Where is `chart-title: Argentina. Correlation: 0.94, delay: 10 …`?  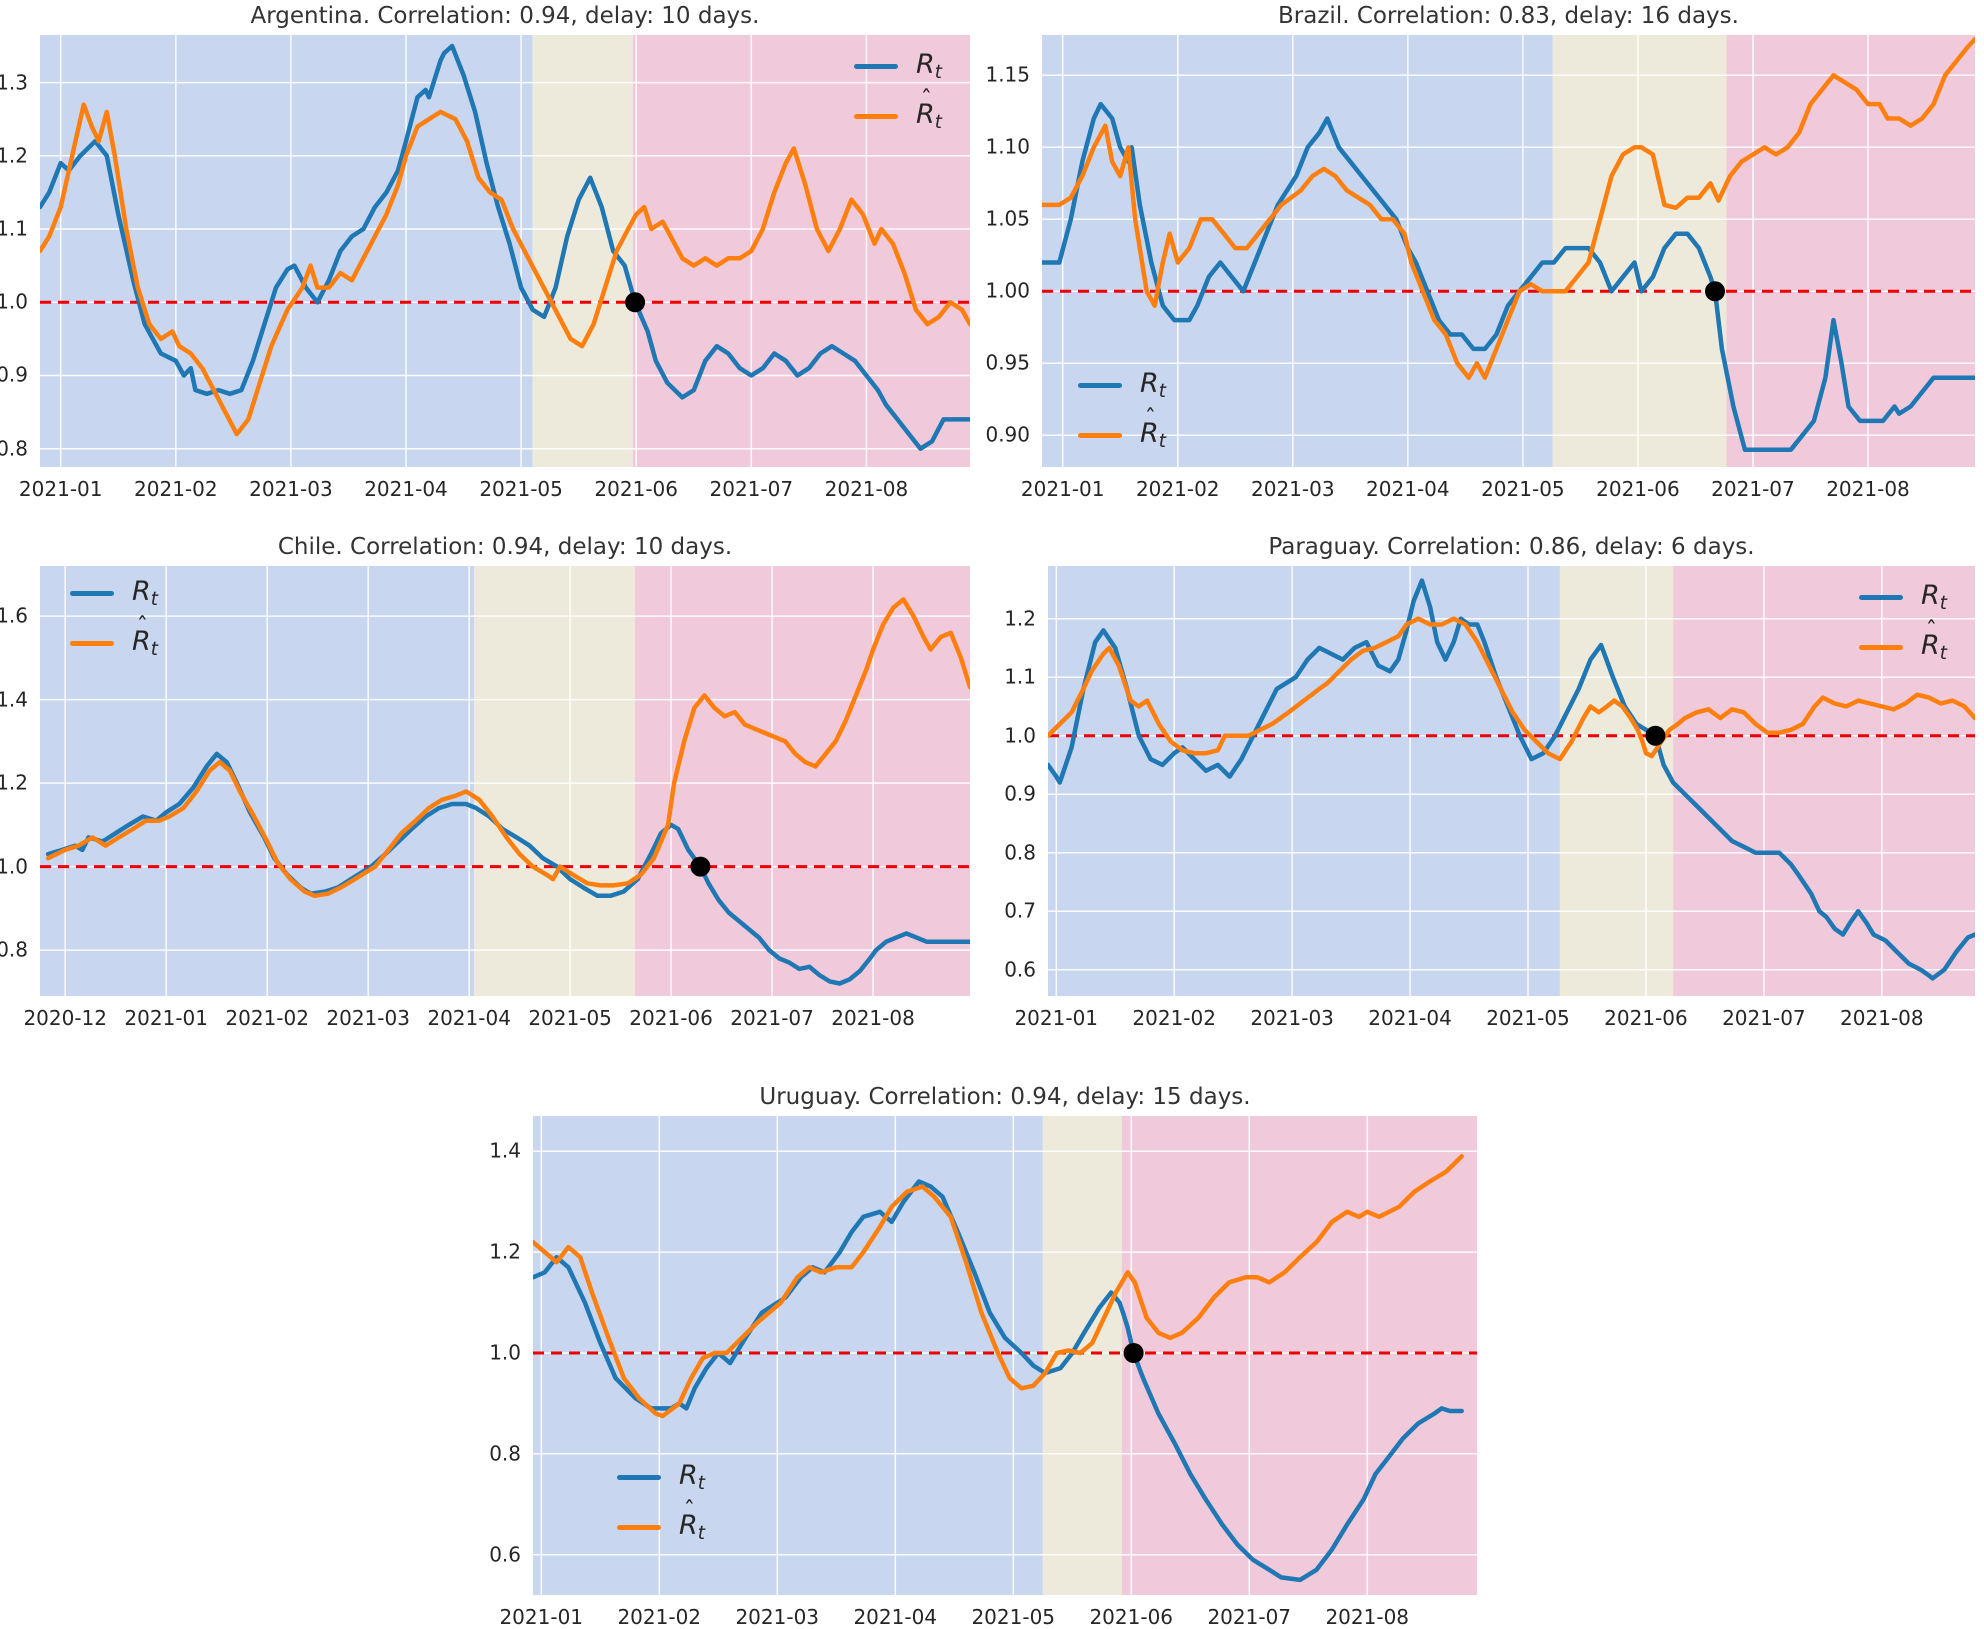 chart-title: Argentina. Correlation: 0.94, delay: 10 … is located at coordinates (505, 16).